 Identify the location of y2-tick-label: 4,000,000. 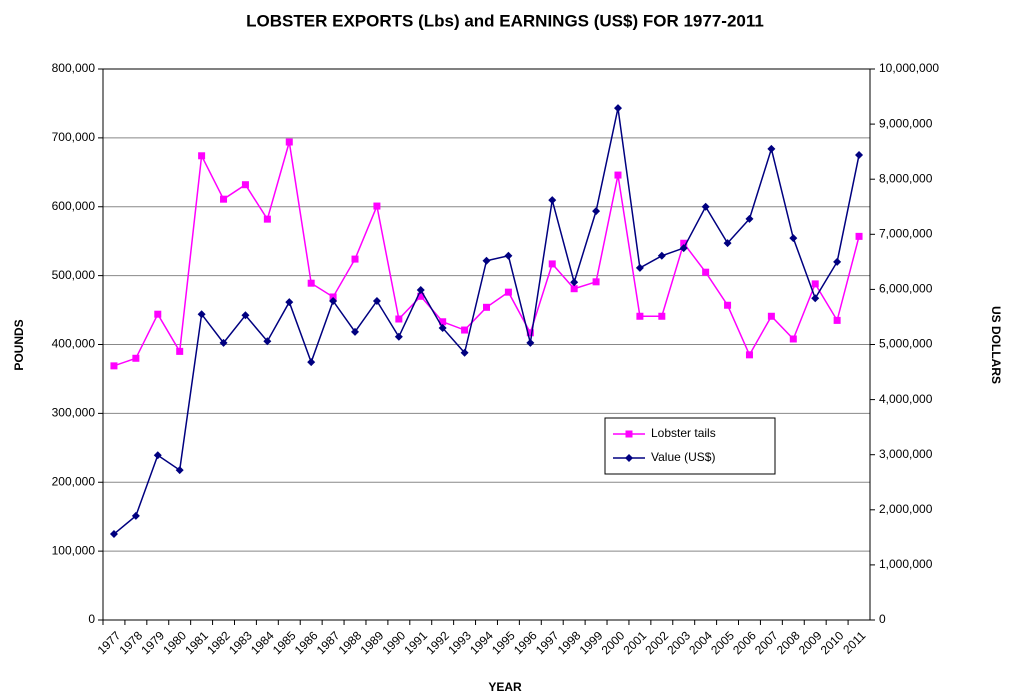
(906, 399).